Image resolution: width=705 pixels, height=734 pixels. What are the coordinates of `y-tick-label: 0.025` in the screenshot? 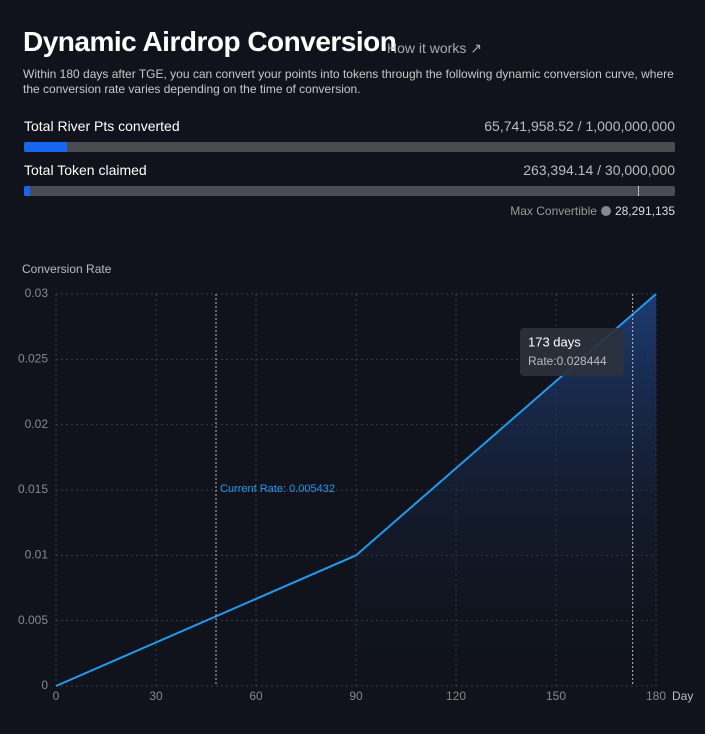 It's located at (33, 359).